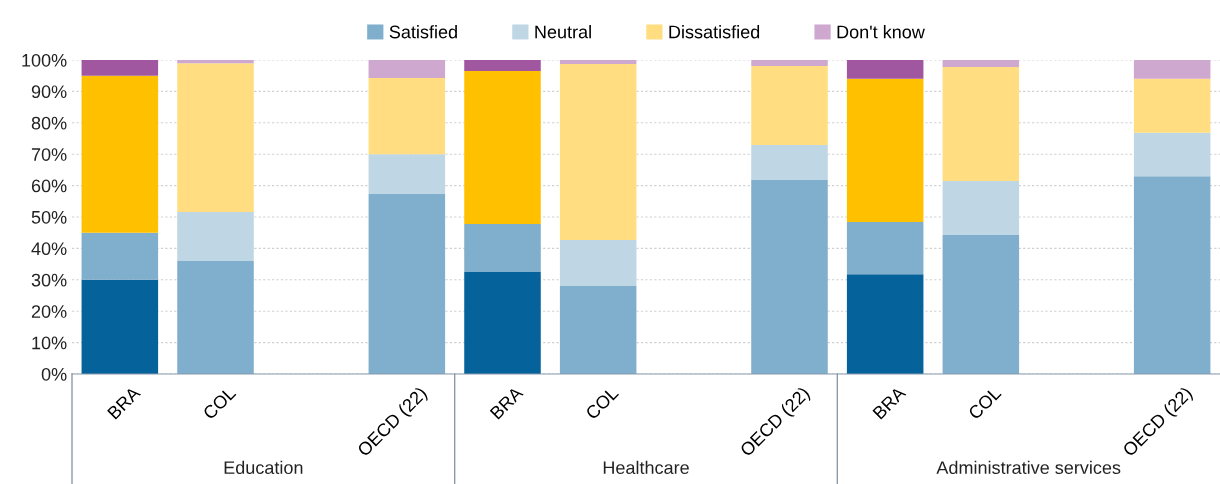 The image size is (1220, 484). Describe the element at coordinates (49, 249) in the screenshot. I see `y-tick-label: 40%` at that location.